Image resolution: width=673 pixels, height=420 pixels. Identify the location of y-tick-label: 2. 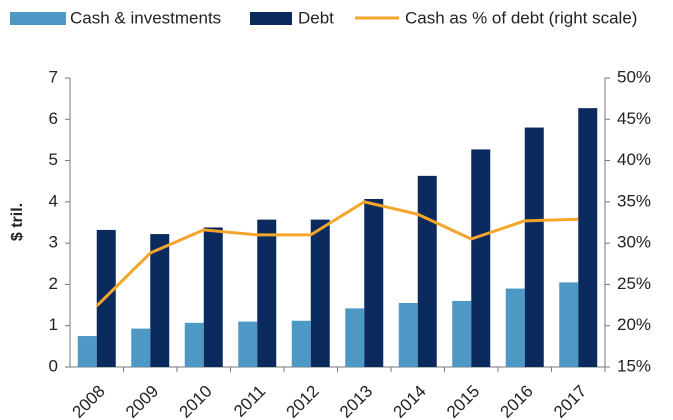
(53, 283).